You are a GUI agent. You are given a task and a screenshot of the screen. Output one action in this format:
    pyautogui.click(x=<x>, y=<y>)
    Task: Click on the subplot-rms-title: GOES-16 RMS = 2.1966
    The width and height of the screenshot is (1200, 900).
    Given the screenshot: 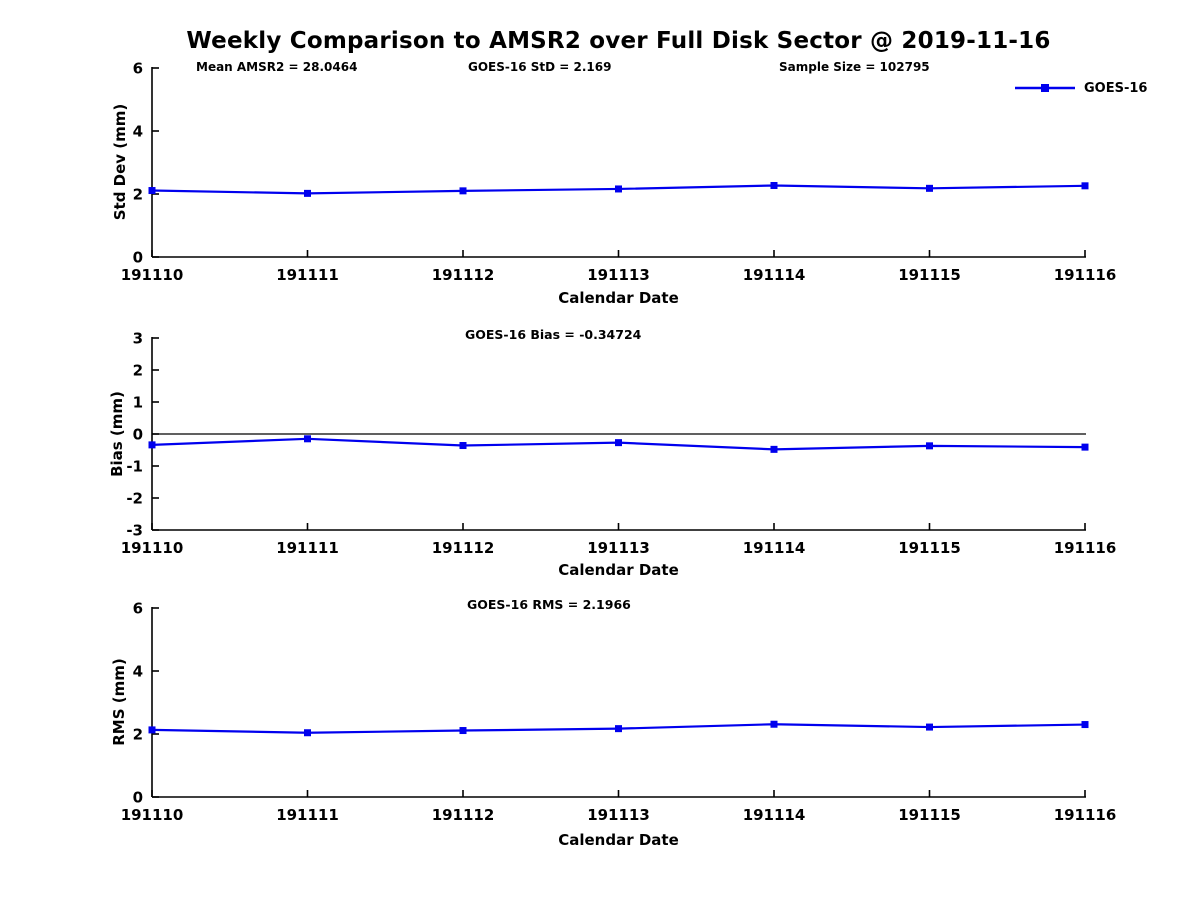 What is the action you would take?
    pyautogui.click(x=549, y=604)
    